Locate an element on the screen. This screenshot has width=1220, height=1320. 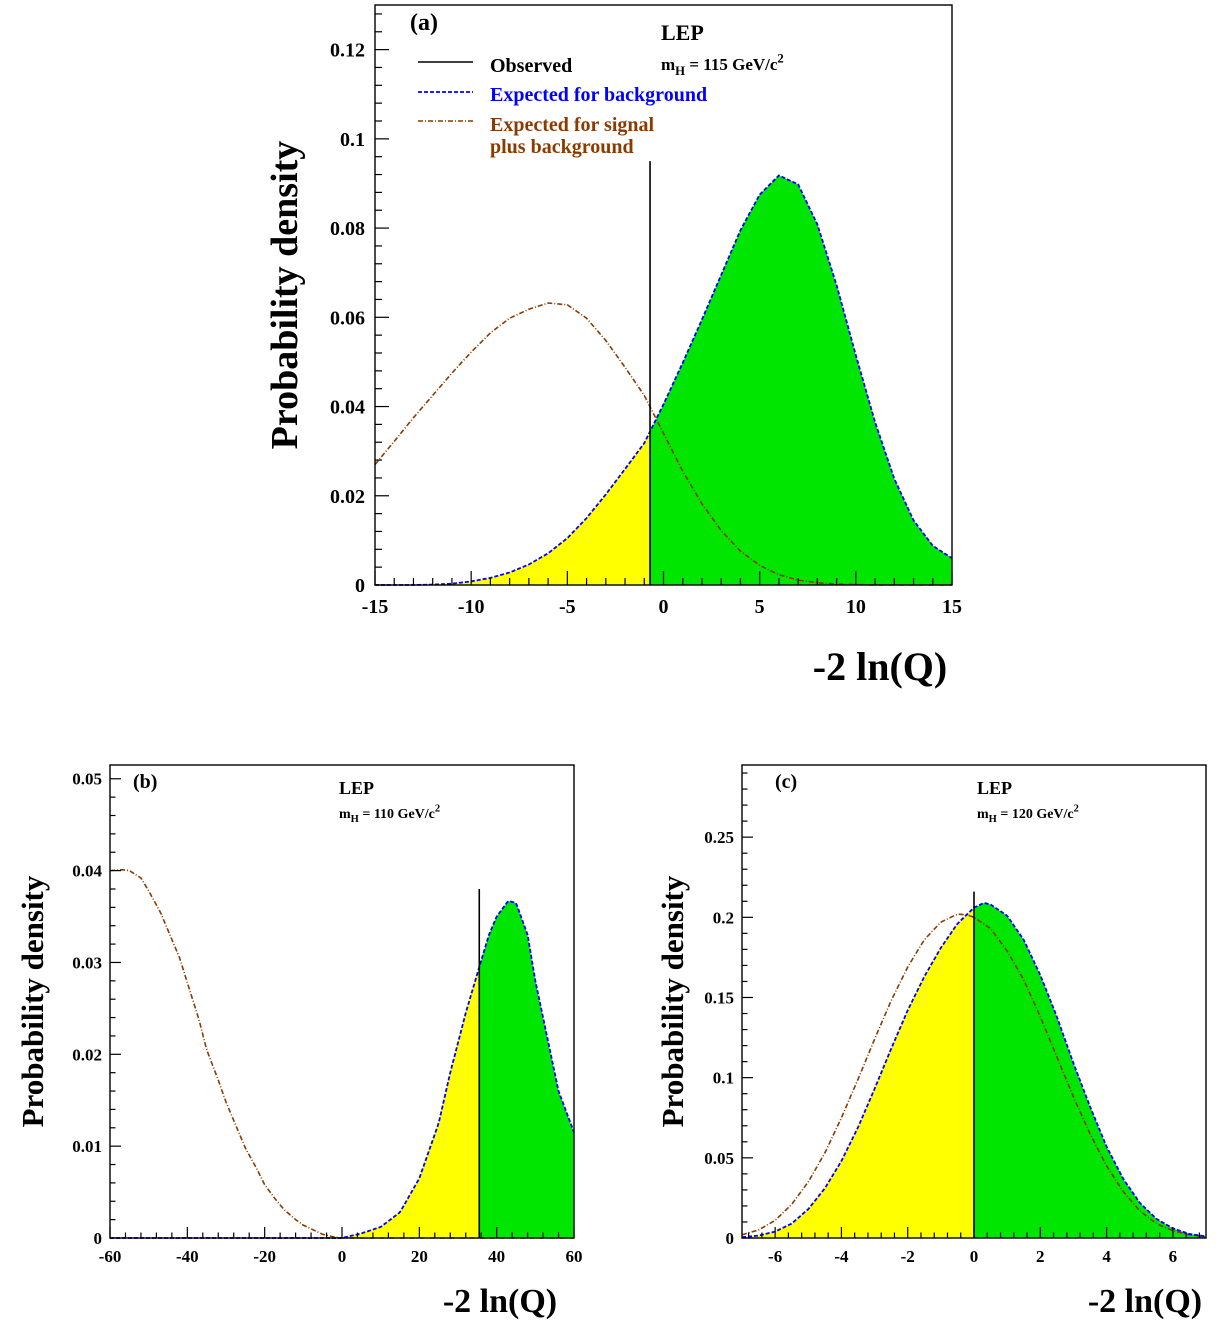
mass-label: mH = 115 GeV/c2 is located at coordinates (722, 64).